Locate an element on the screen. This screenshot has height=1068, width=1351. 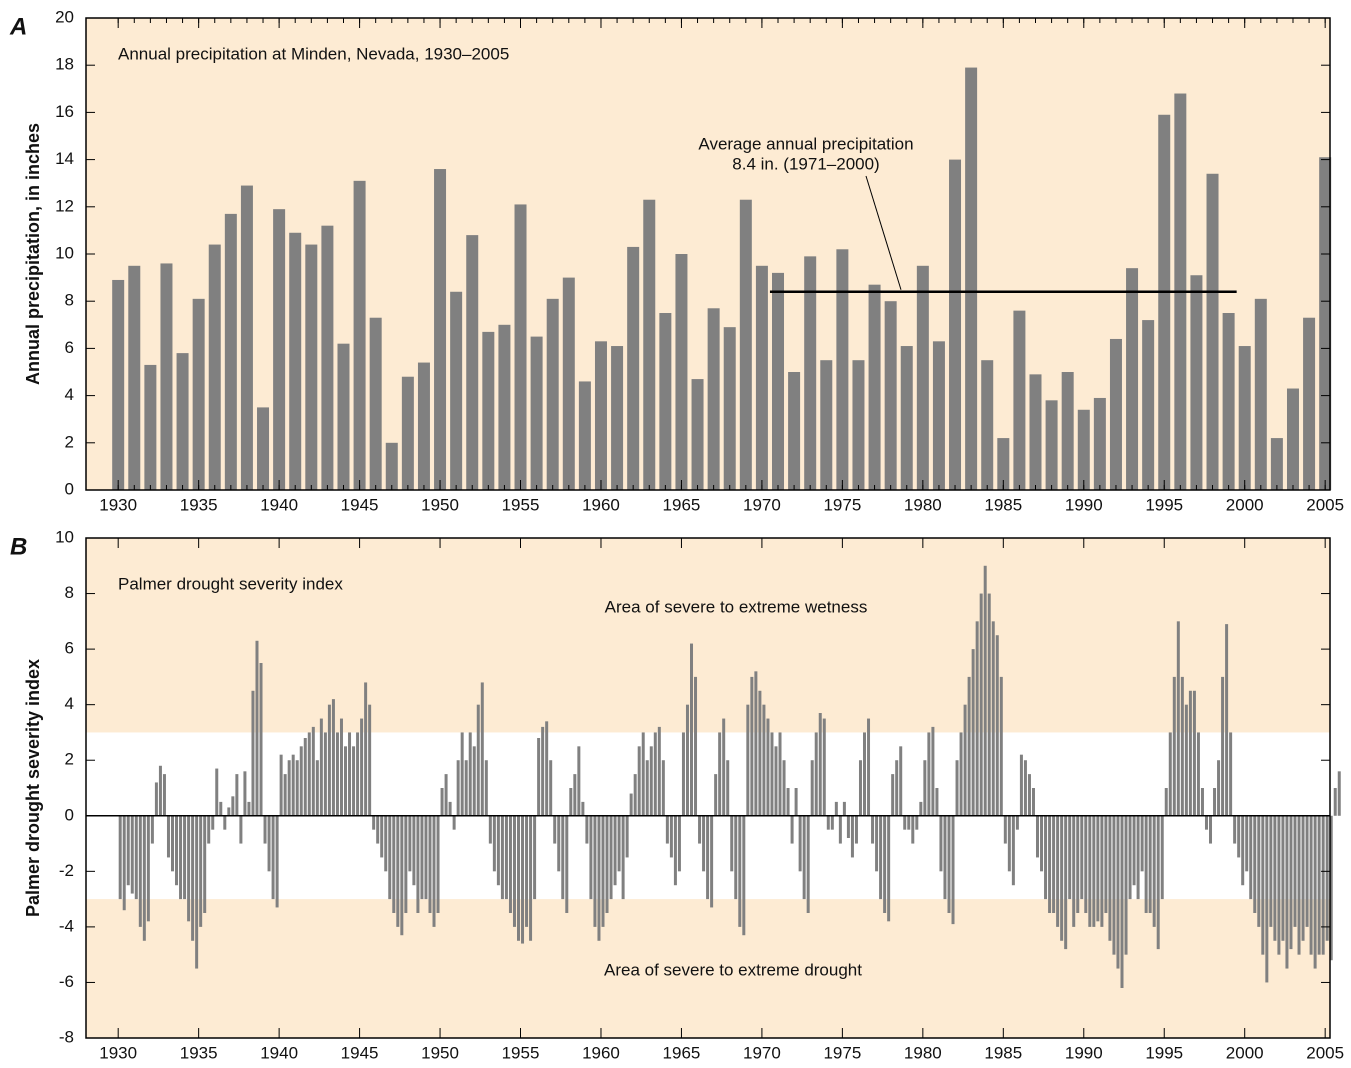
panel-label: A is located at coordinates (18, 26).